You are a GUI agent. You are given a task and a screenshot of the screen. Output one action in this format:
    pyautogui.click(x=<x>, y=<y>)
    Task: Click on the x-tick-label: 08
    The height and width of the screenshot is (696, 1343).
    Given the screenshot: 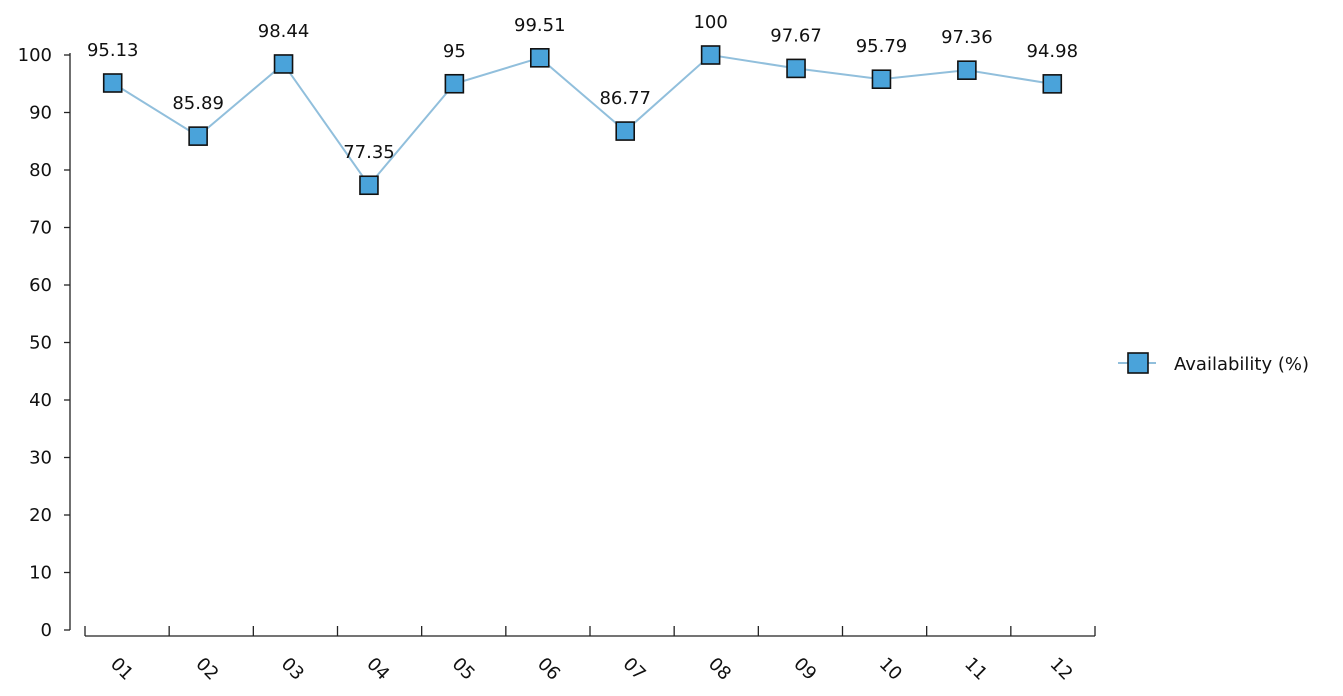 What is the action you would take?
    pyautogui.click(x=719, y=669)
    